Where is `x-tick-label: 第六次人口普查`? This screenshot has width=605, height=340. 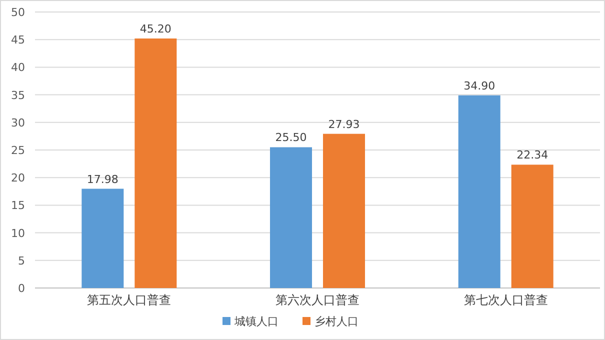 x-tick-label: 第六次人口普查 is located at coordinates (318, 300).